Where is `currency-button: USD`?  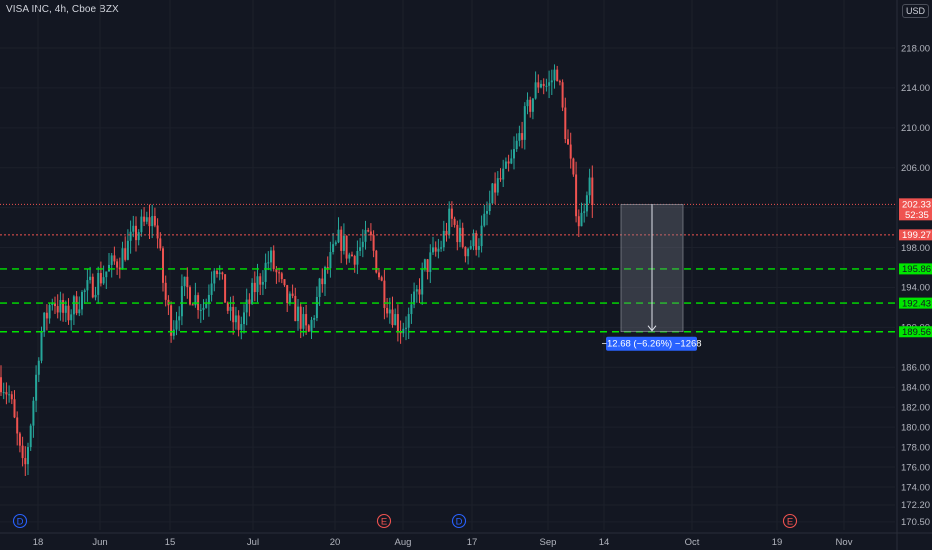
currency-button: USD is located at coordinates (916, 11).